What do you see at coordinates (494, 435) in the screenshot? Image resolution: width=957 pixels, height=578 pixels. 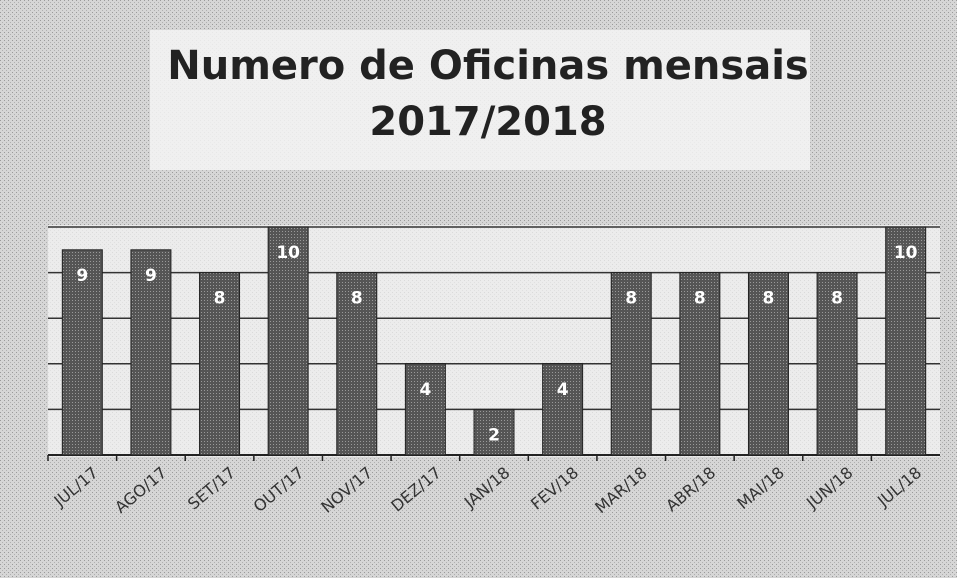 I see `data-label: 2` at bounding box center [494, 435].